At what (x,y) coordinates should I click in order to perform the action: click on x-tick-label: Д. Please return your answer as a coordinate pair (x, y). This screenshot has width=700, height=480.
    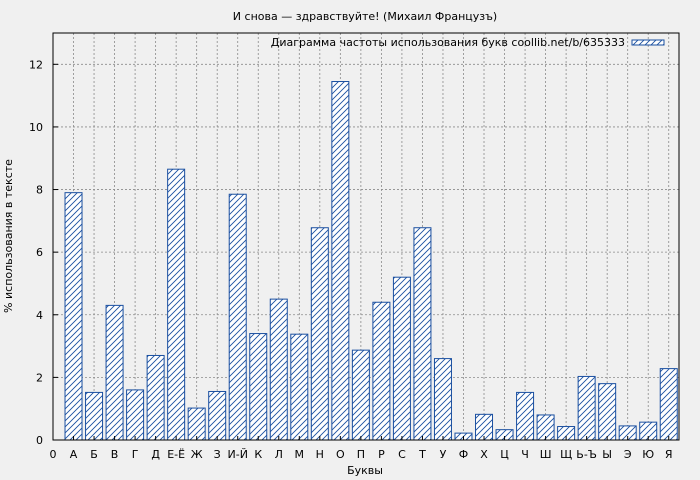
    Looking at the image, I should click on (155, 454).